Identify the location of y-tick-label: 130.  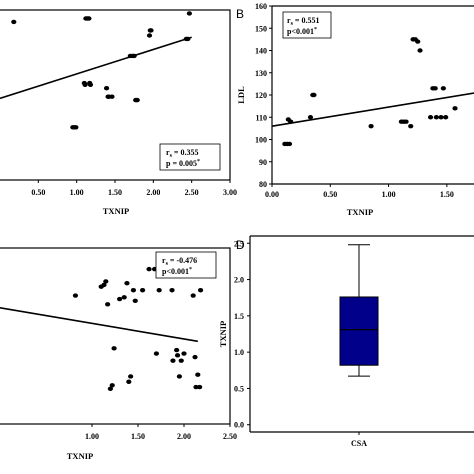
(261, 73).